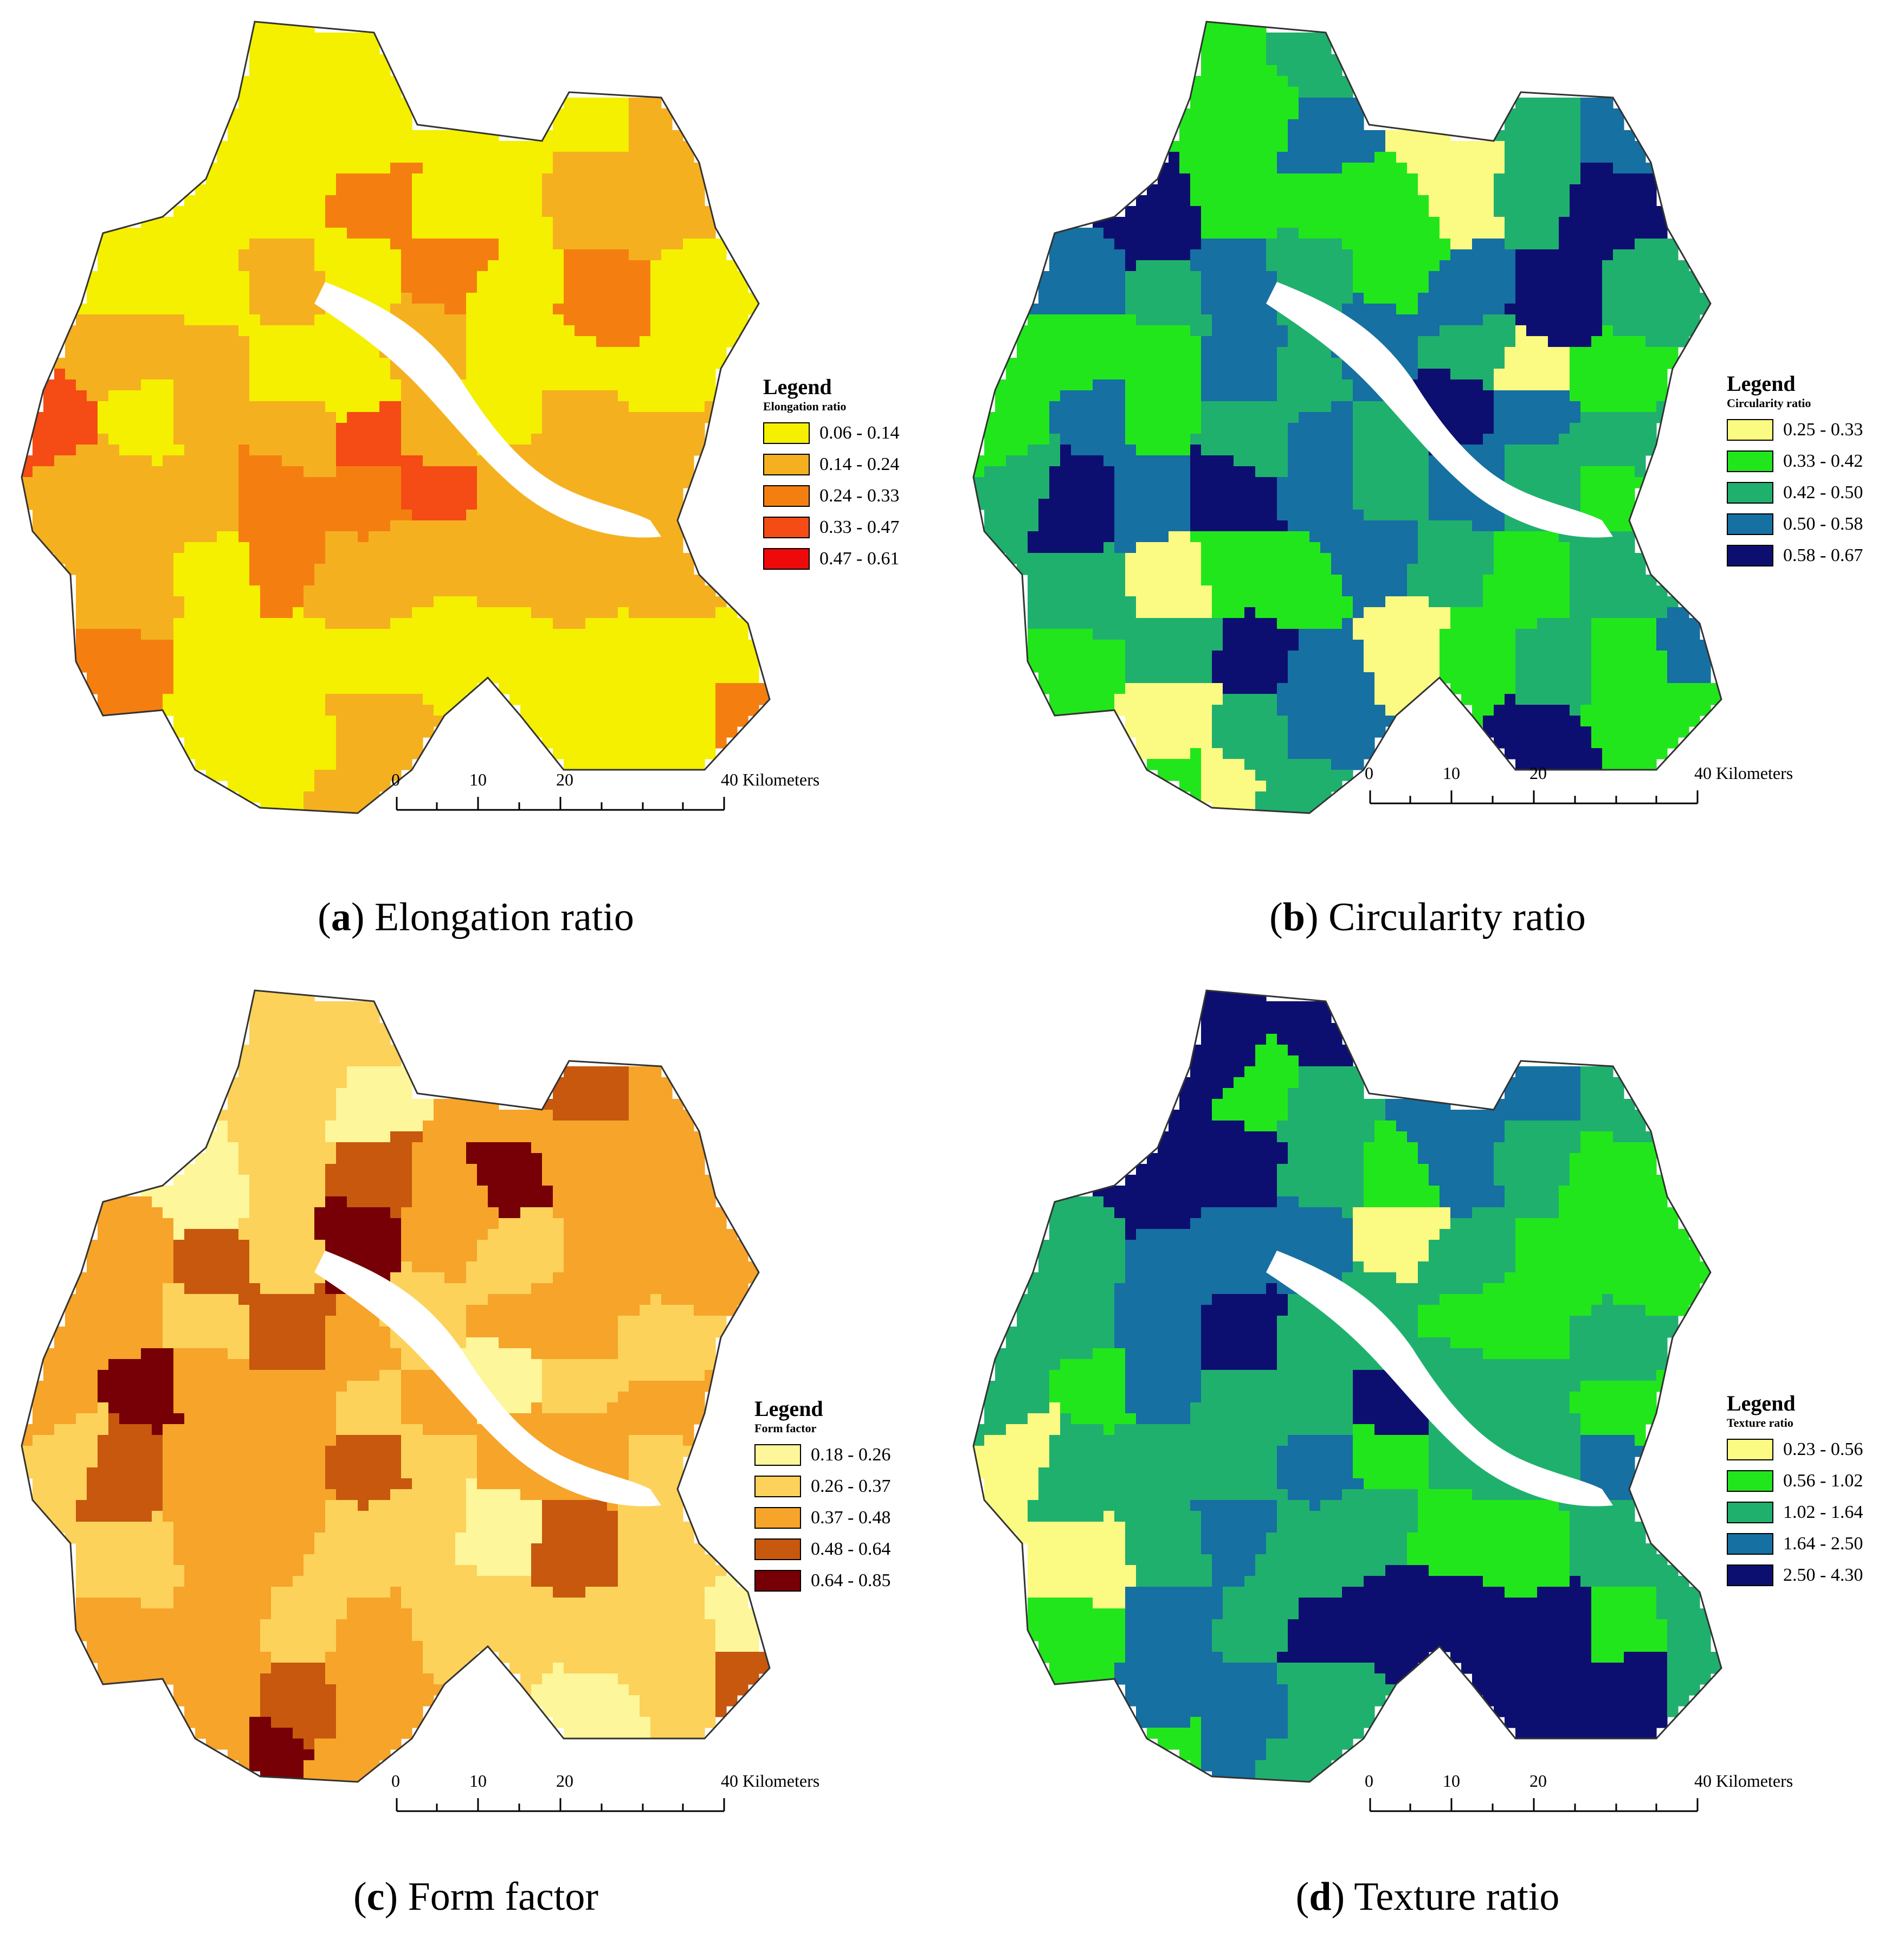 Image resolution: width=1904 pixels, height=1938 pixels. Describe the element at coordinates (805, 406) in the screenshot. I see `legend-subtitle: Elongation ratio` at that location.